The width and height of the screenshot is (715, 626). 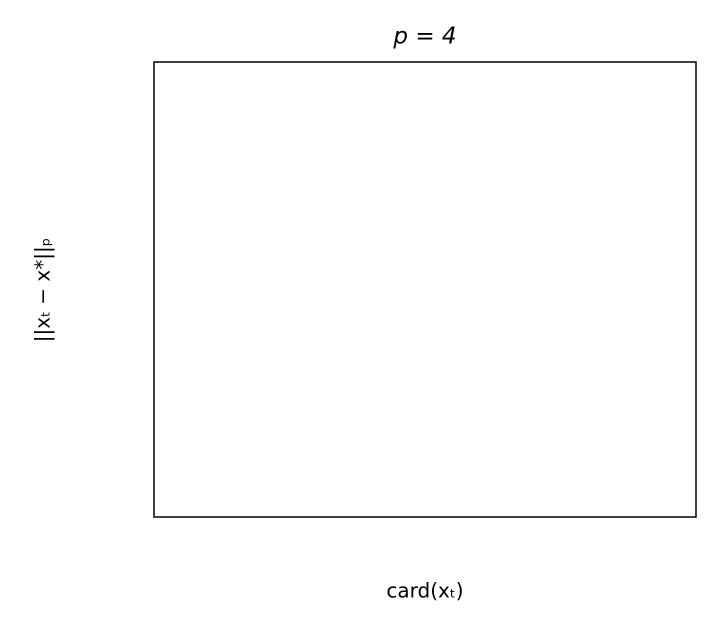 I want to click on y-axis-label: ||xₜ − x*||ₚ, so click(x=43, y=290).